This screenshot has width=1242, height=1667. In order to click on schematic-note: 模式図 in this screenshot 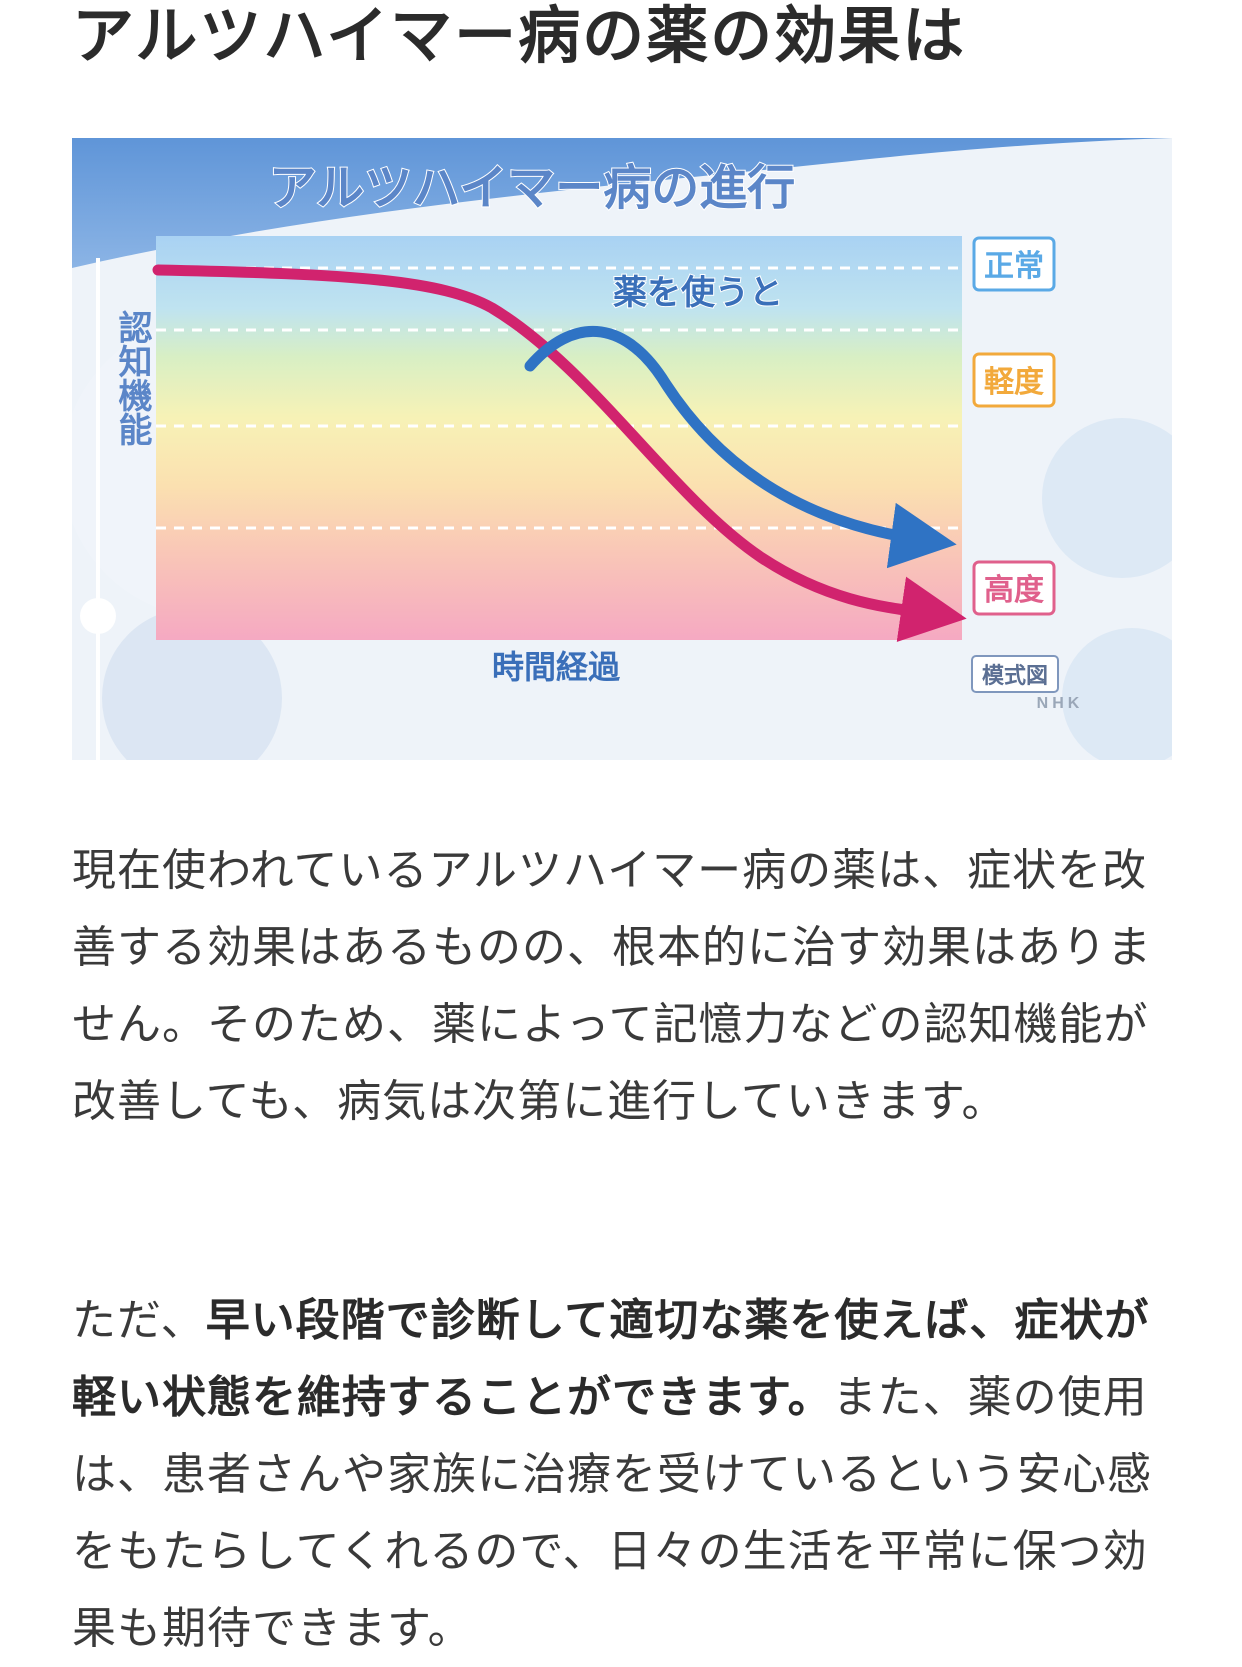, I will do `click(1015, 674)`.